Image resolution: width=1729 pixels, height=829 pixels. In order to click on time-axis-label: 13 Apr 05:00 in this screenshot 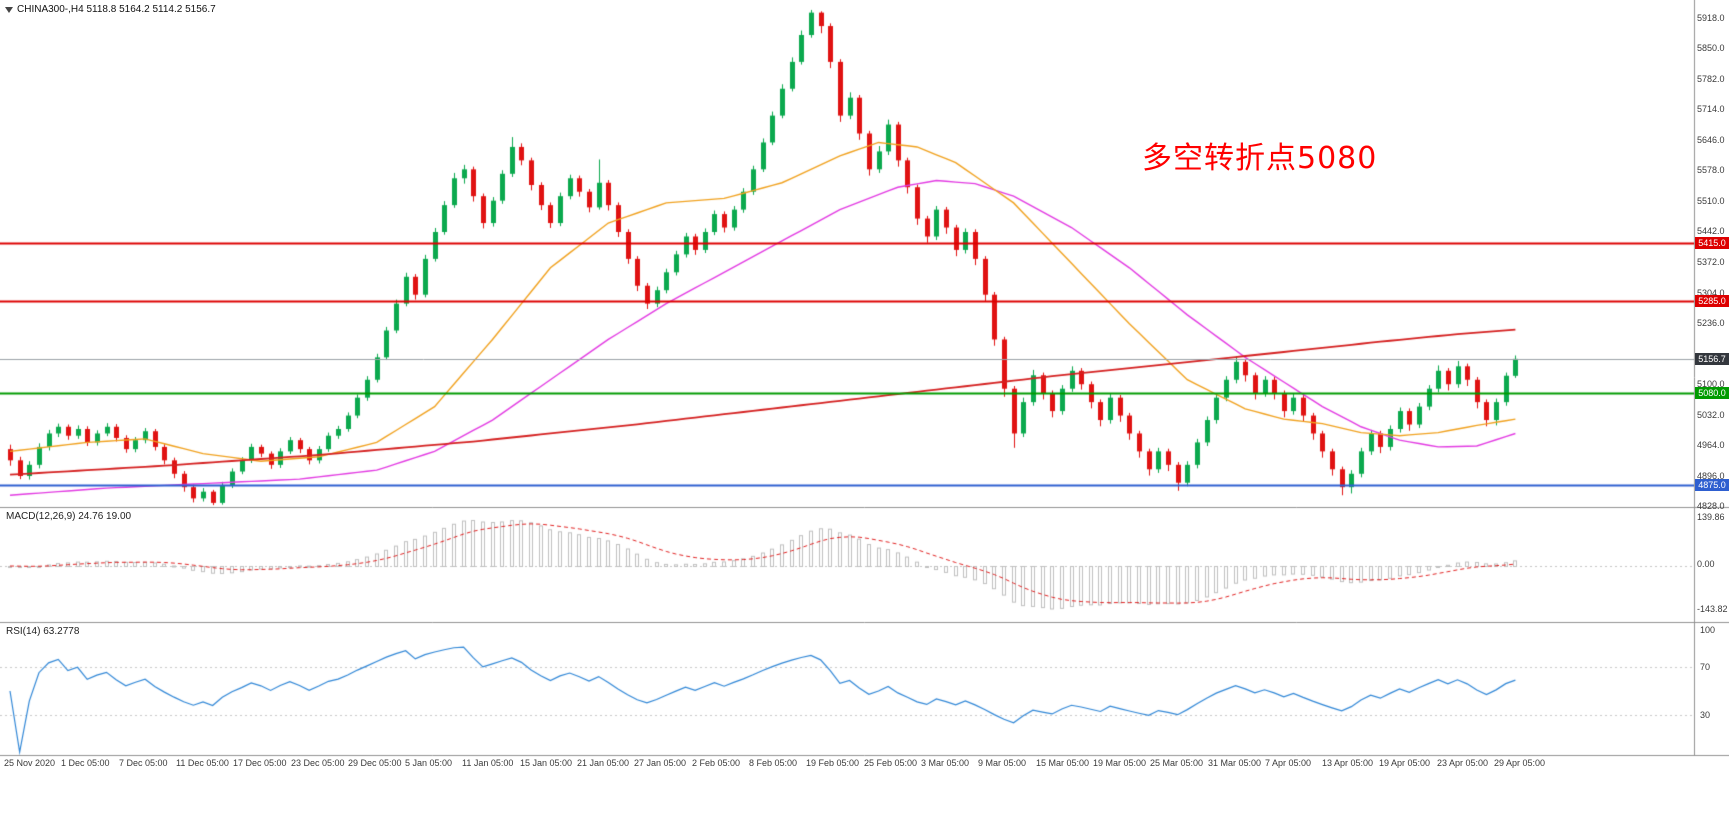, I will do `click(1348, 763)`.